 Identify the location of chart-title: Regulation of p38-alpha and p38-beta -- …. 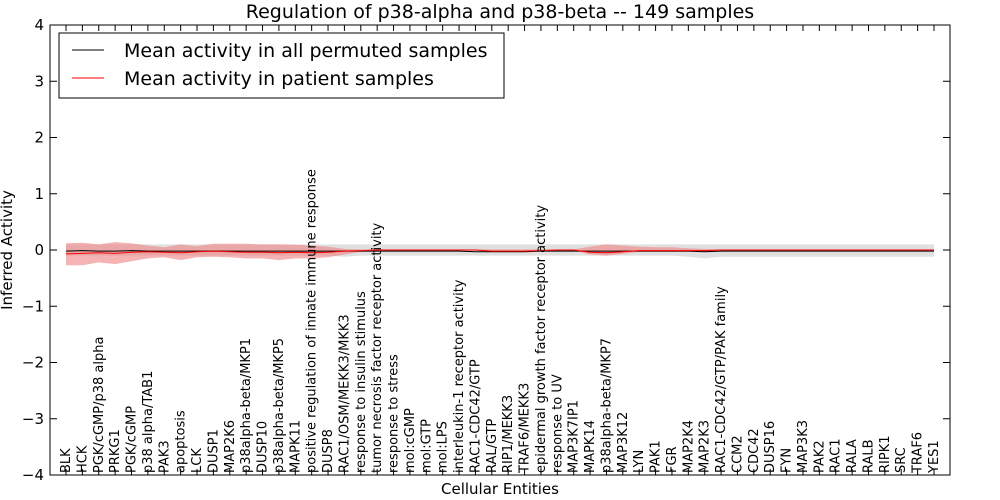
(500, 12).